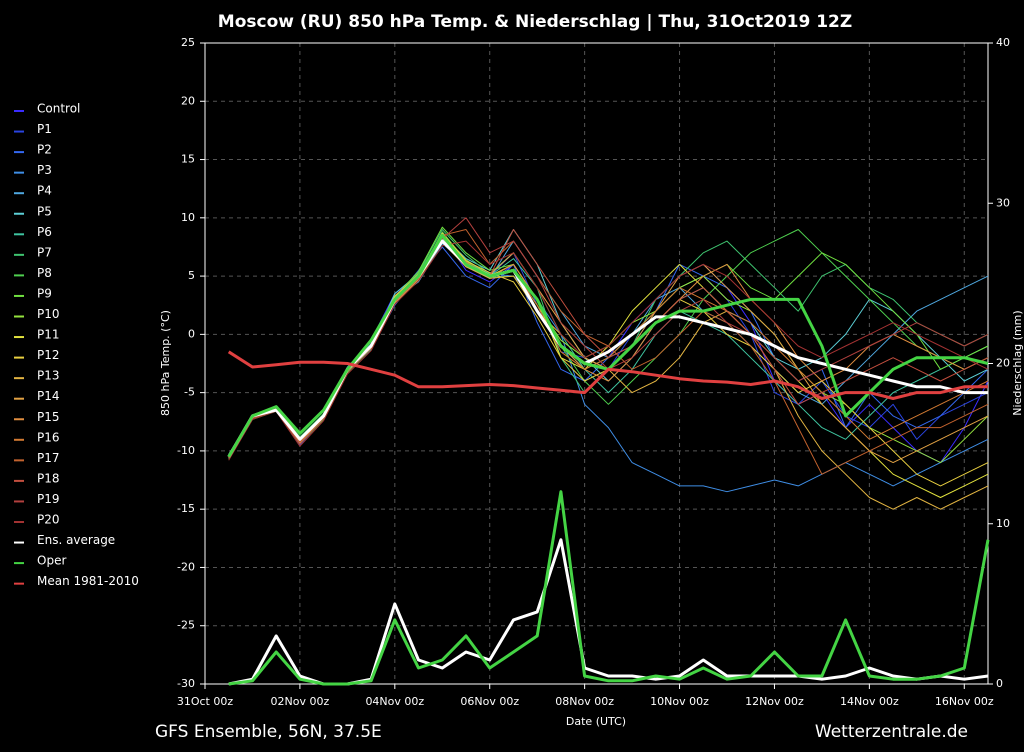  What do you see at coordinates (774, 701) in the screenshot?
I see `x-tick-label: 12Nov 00z` at bounding box center [774, 701].